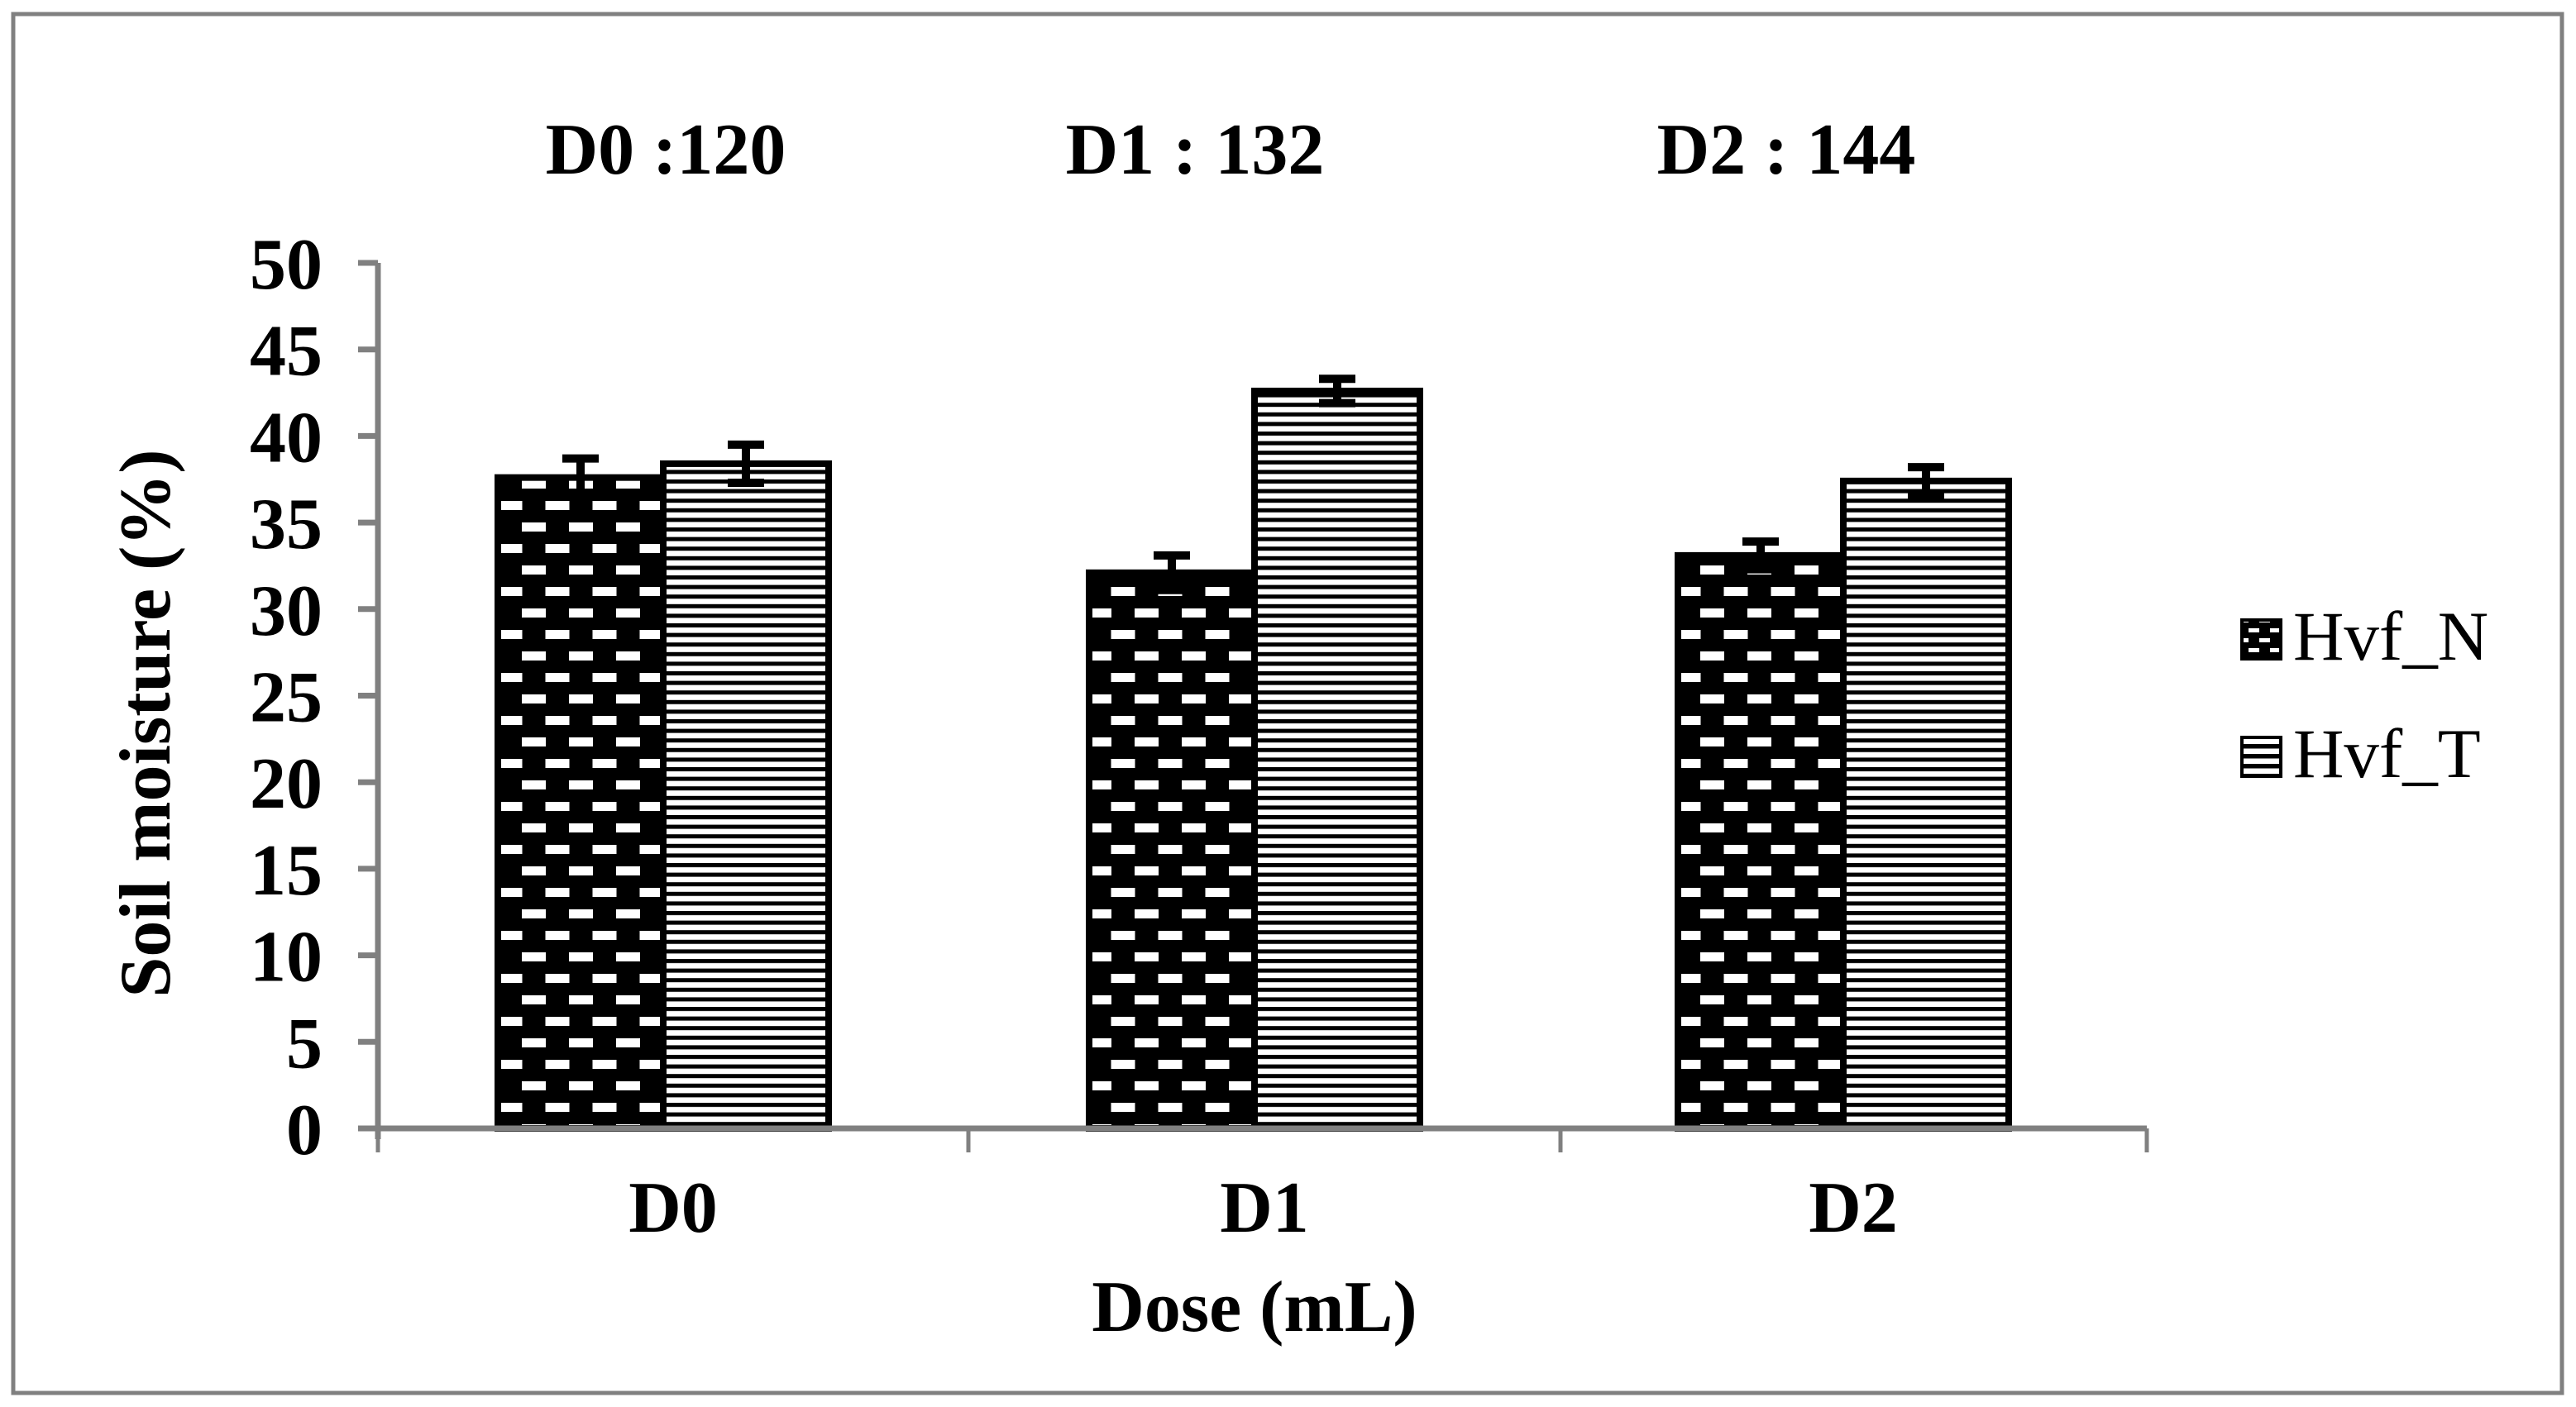 Image resolution: width=2576 pixels, height=1407 pixels. What do you see at coordinates (1787, 150) in the screenshot?
I see `group-total-annotation: D2 : 144` at bounding box center [1787, 150].